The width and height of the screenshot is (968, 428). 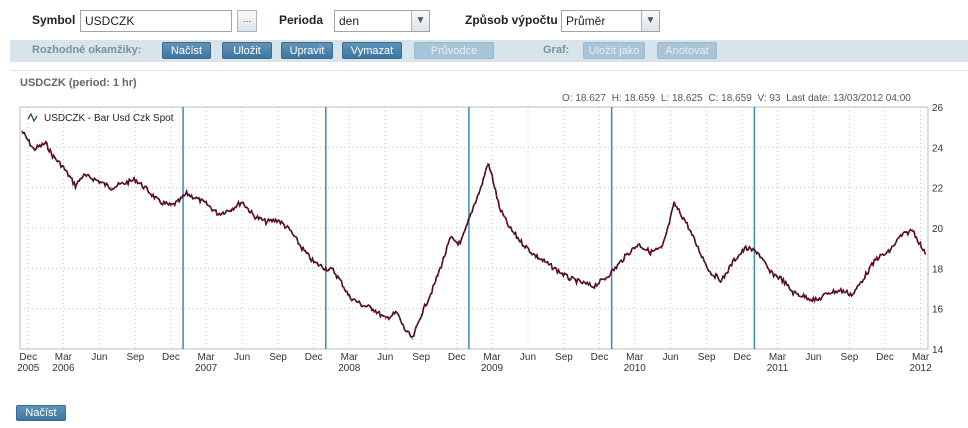 I want to click on save-as-button: Uložit jako, so click(x=614, y=50).